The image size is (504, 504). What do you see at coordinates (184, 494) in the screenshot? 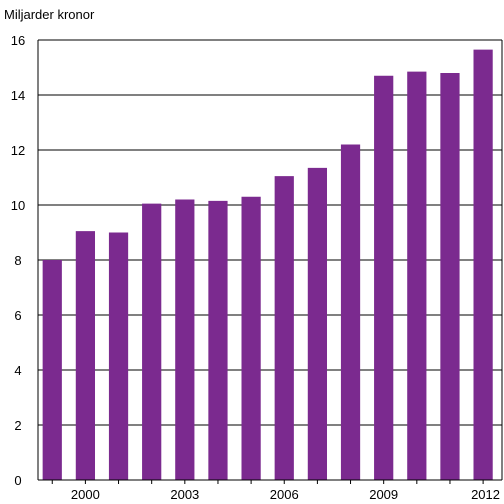
I see `x-tick-label: 2003` at bounding box center [184, 494].